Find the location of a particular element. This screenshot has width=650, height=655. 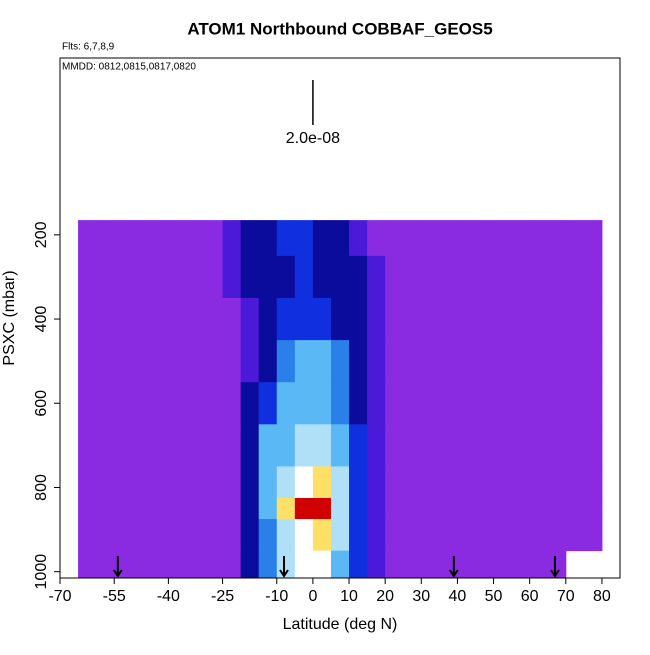

x-axis-label: Latitude (deg N) is located at coordinates (340, 624).